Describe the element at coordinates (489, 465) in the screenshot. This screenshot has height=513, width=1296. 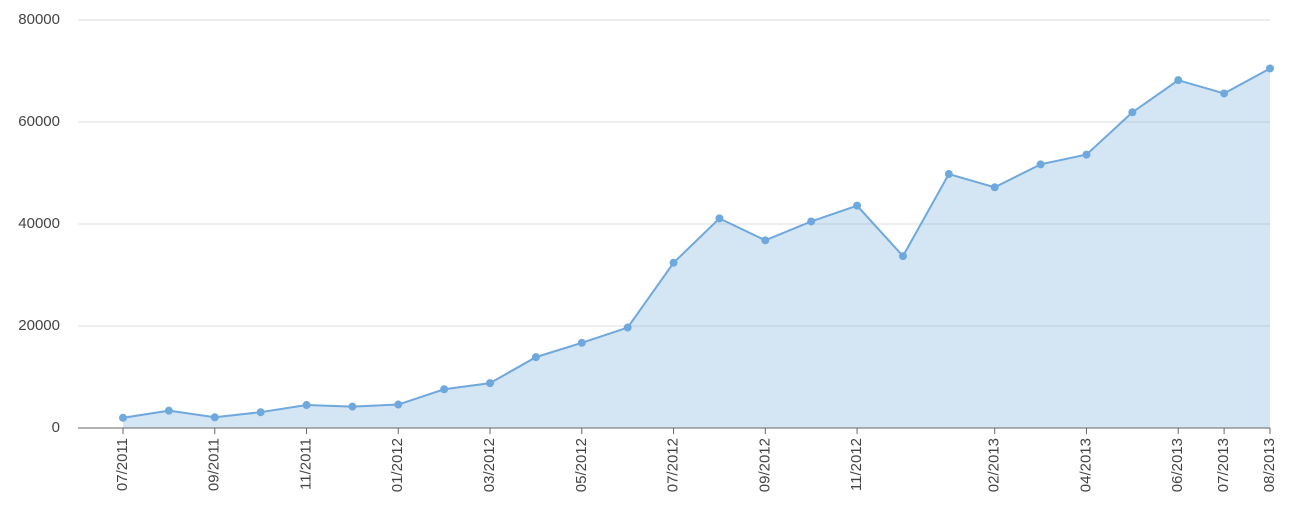
I see `x-tick-label: 03/2012` at that location.